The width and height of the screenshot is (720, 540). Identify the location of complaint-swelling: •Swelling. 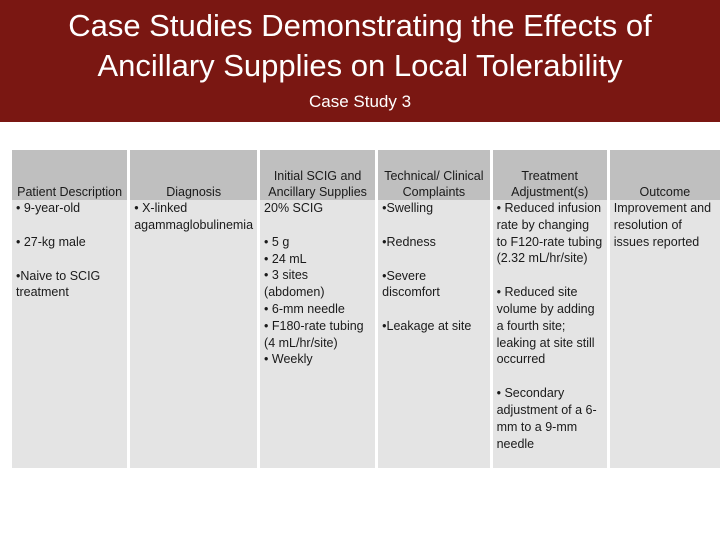
(408, 208).